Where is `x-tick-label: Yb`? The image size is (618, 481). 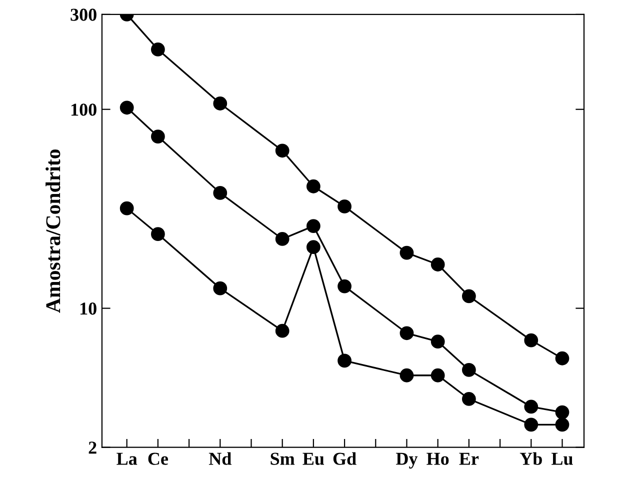
x-tick-label: Yb is located at coordinates (531, 458).